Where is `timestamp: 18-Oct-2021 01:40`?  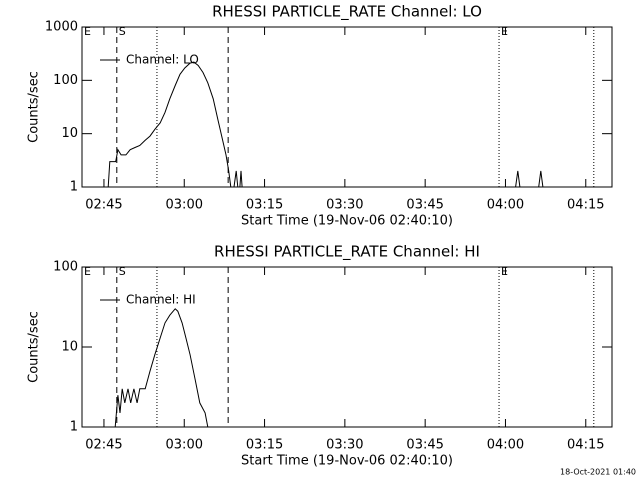 timestamp: 18-Oct-2021 01:40 is located at coordinates (598, 472).